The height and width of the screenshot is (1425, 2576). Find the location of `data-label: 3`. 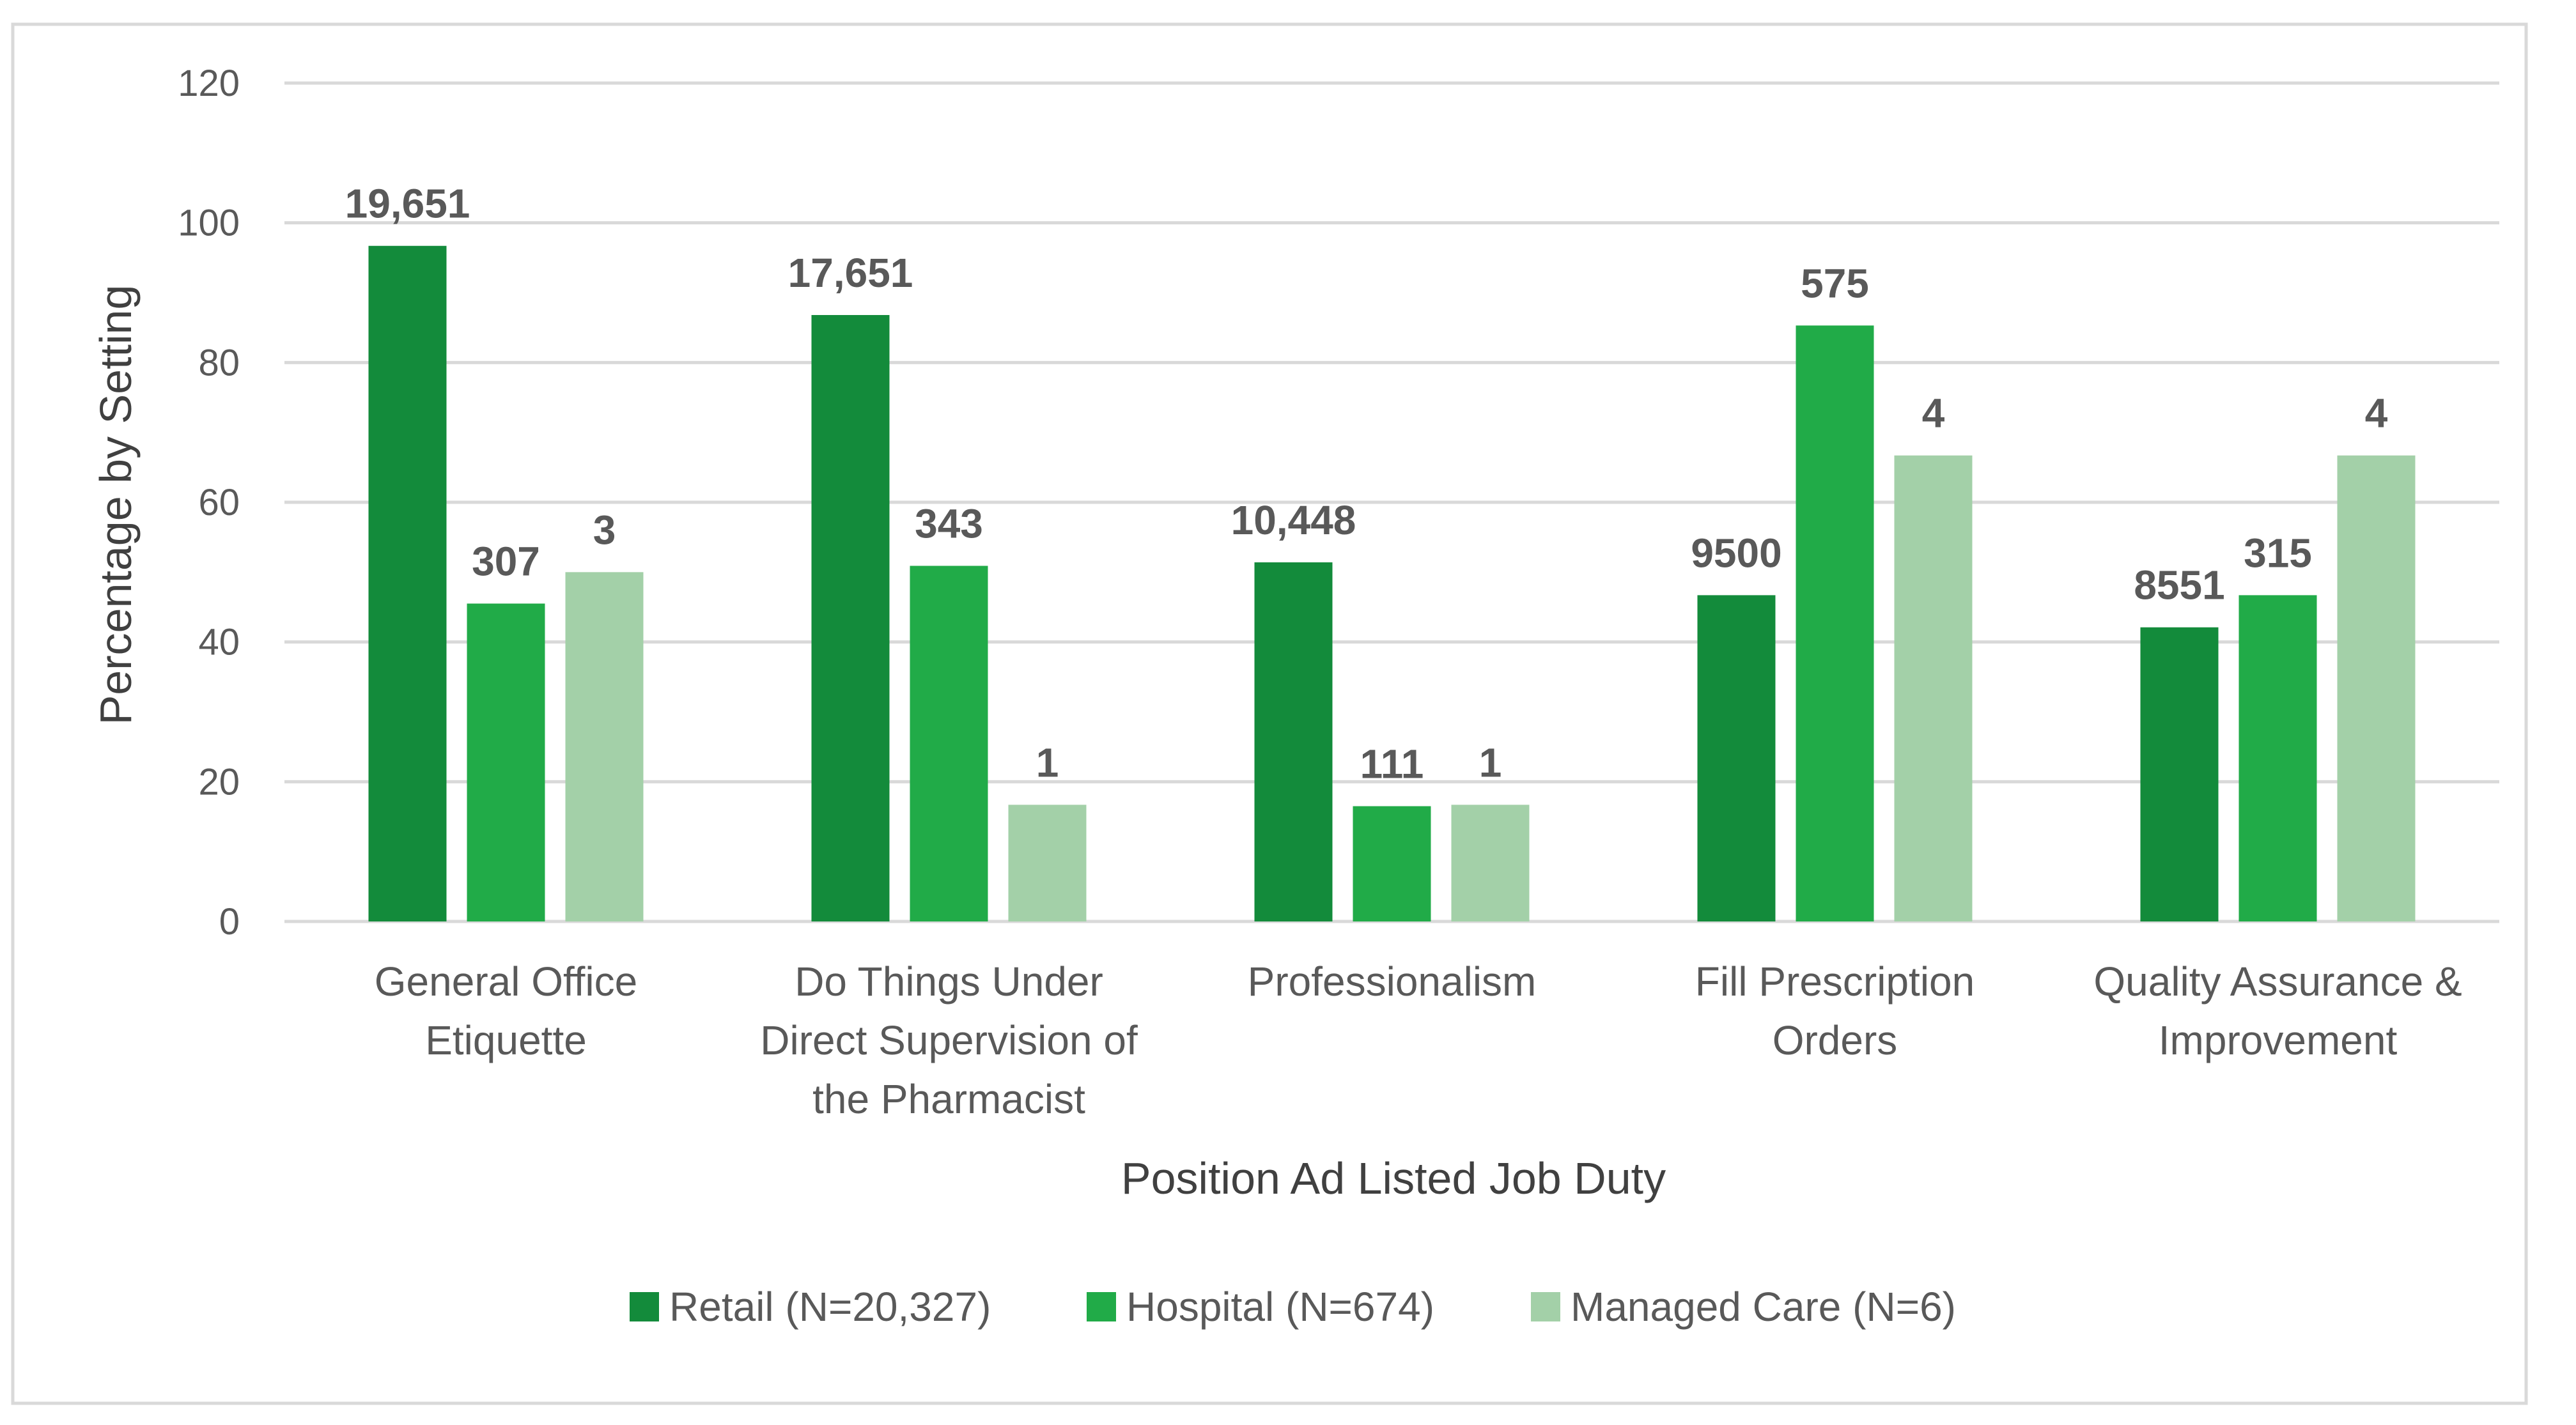

data-label: 3 is located at coordinates (604, 530).